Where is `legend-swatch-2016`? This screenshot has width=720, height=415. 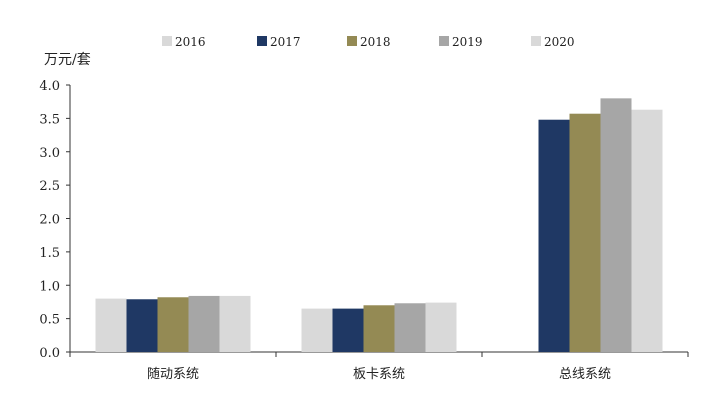
legend-swatch-2016 is located at coordinates (167, 41).